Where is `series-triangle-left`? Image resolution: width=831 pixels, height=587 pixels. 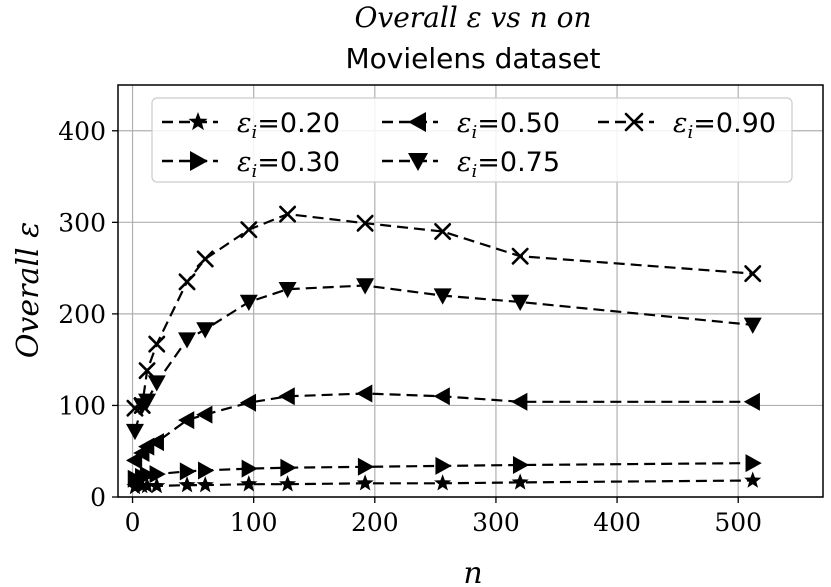
series-triangle-left is located at coordinates (442, 427).